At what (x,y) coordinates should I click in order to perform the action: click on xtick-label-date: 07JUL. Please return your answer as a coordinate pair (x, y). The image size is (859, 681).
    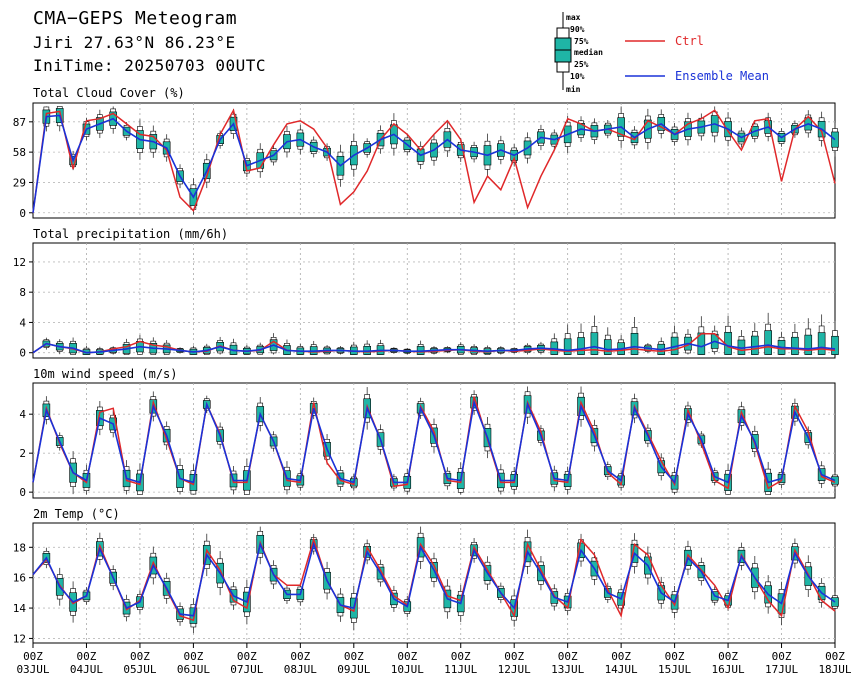
    Looking at the image, I should click on (246, 669).